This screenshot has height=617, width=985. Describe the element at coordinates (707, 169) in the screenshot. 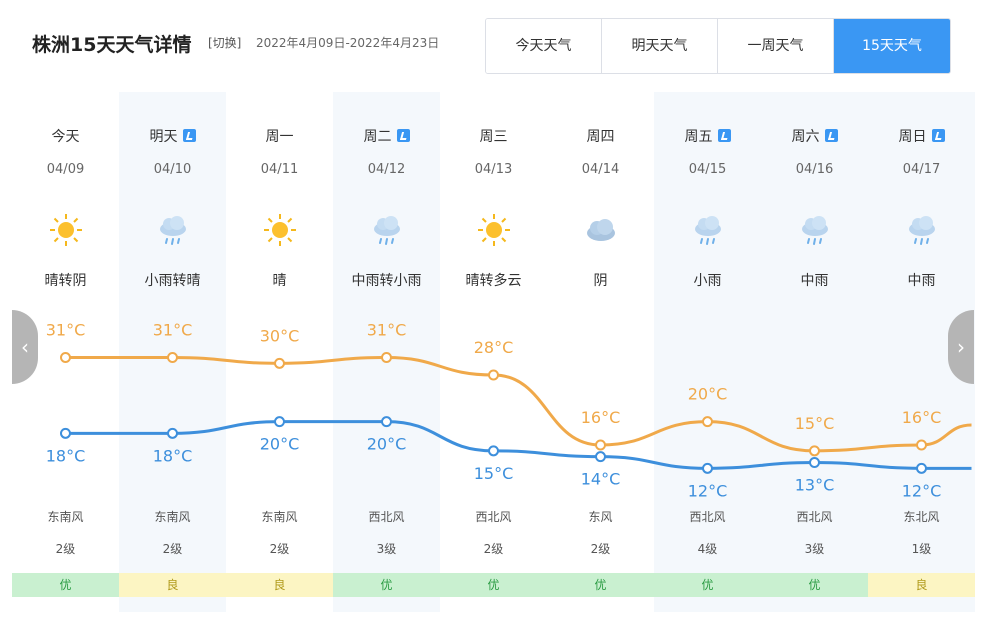

I see `day-date: 04/15` at that location.